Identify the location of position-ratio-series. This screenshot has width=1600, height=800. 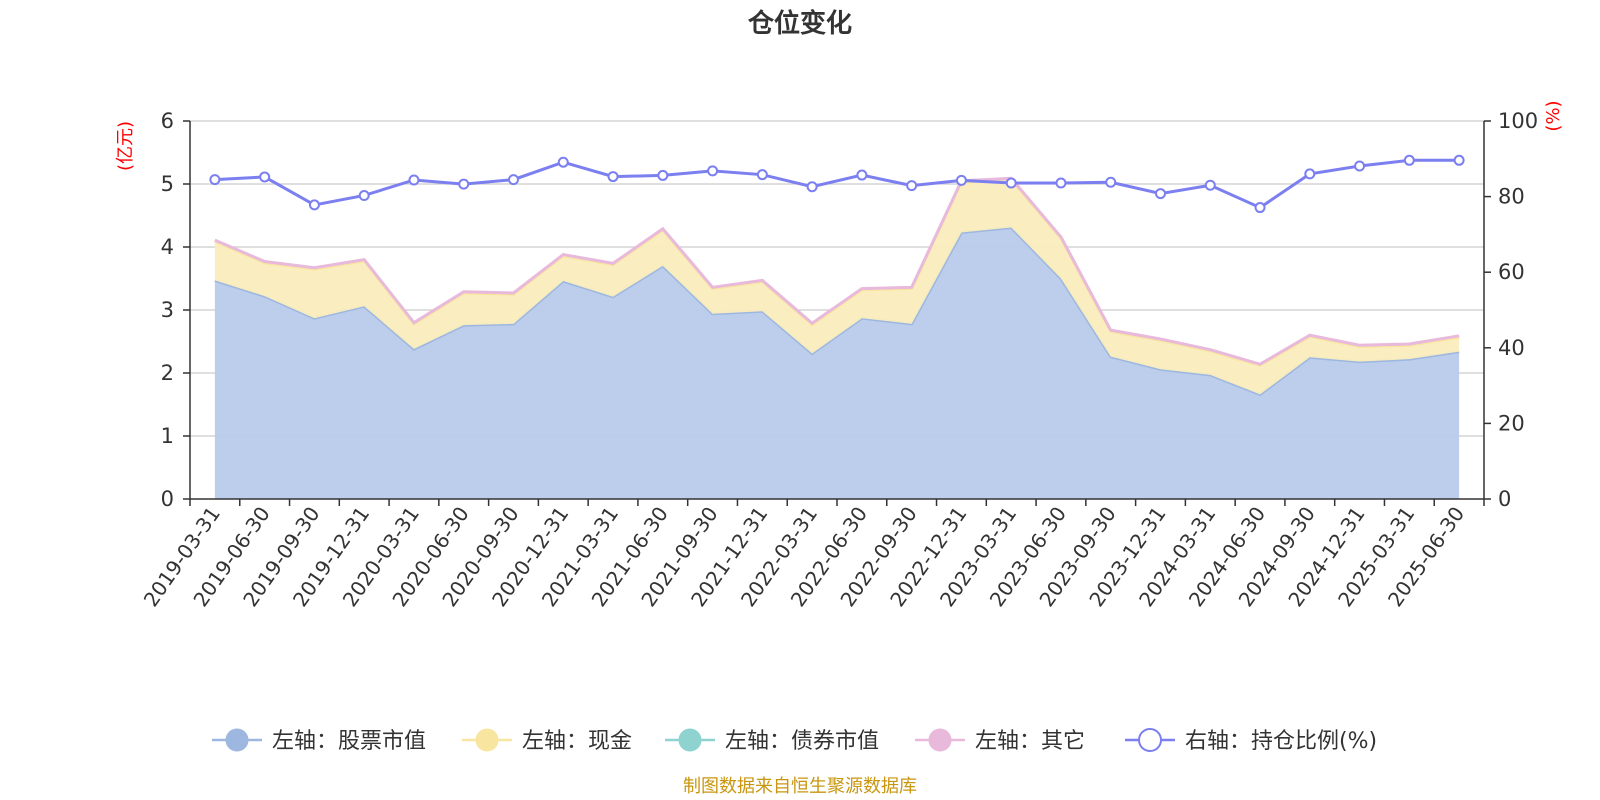
(837, 184).